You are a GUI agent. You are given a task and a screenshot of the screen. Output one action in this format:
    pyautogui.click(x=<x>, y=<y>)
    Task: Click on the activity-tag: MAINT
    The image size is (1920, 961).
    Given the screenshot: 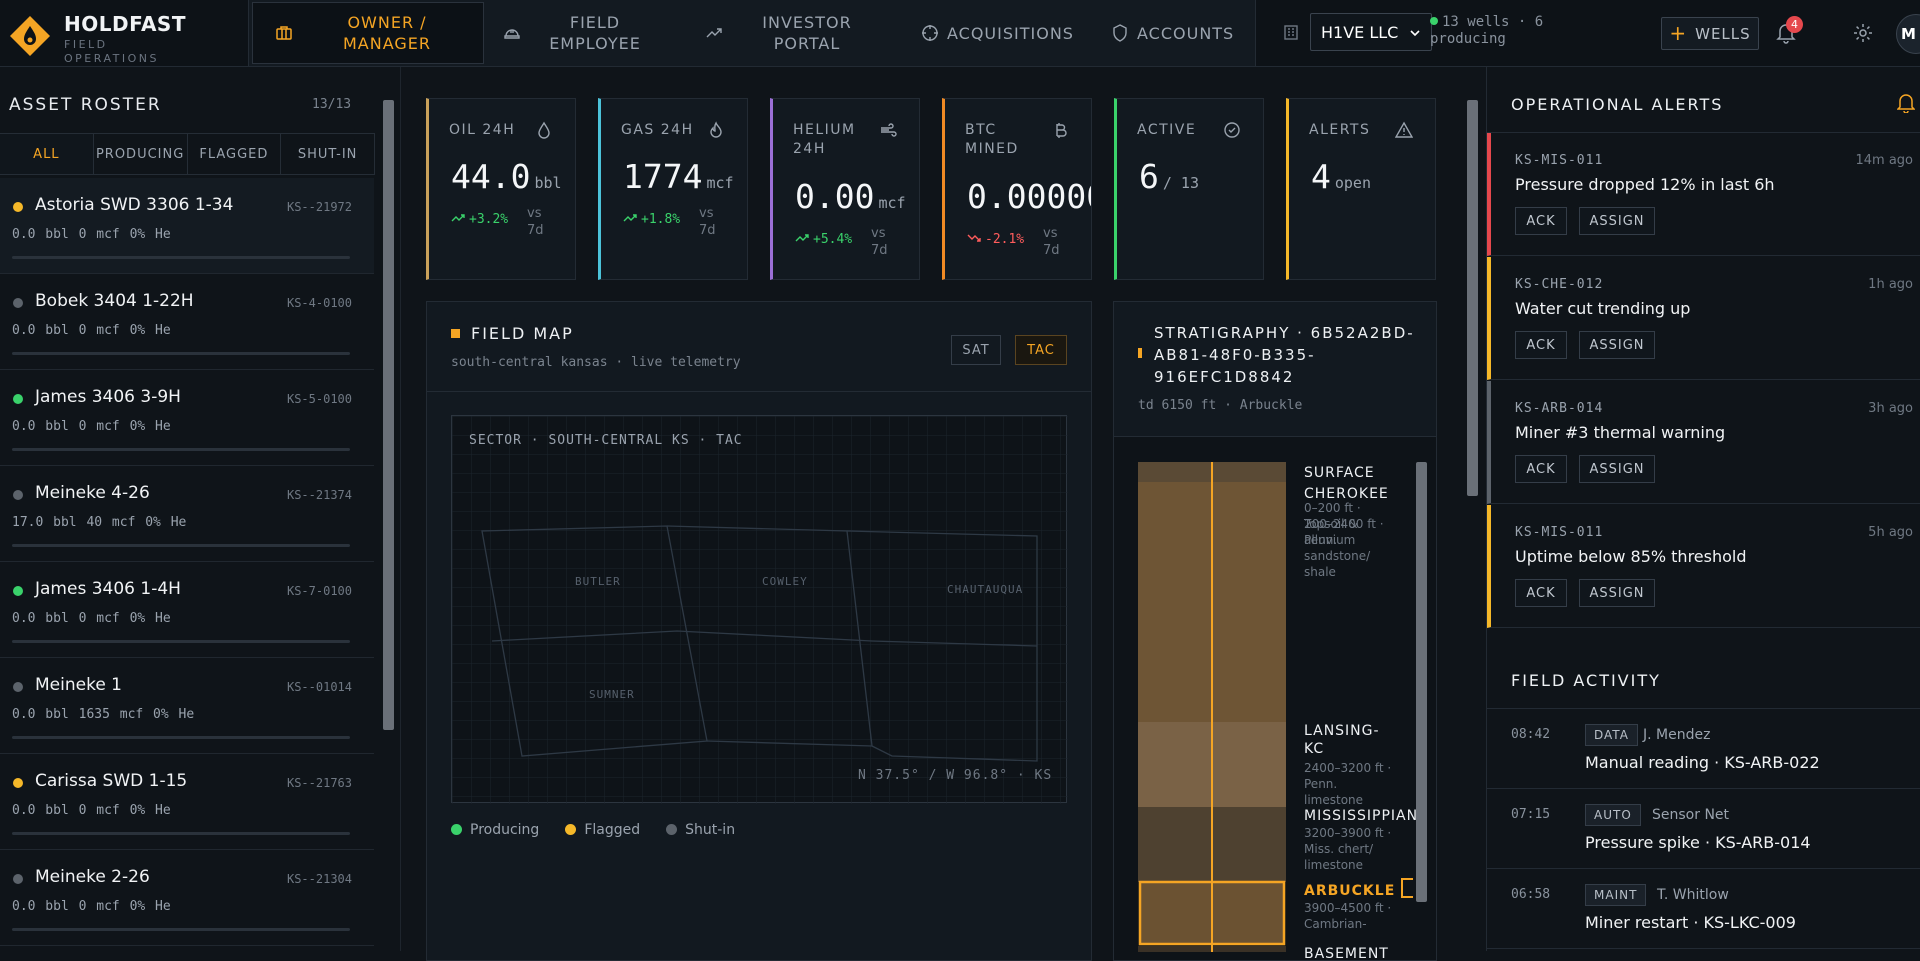 What is the action you would take?
    pyautogui.click(x=1616, y=895)
    